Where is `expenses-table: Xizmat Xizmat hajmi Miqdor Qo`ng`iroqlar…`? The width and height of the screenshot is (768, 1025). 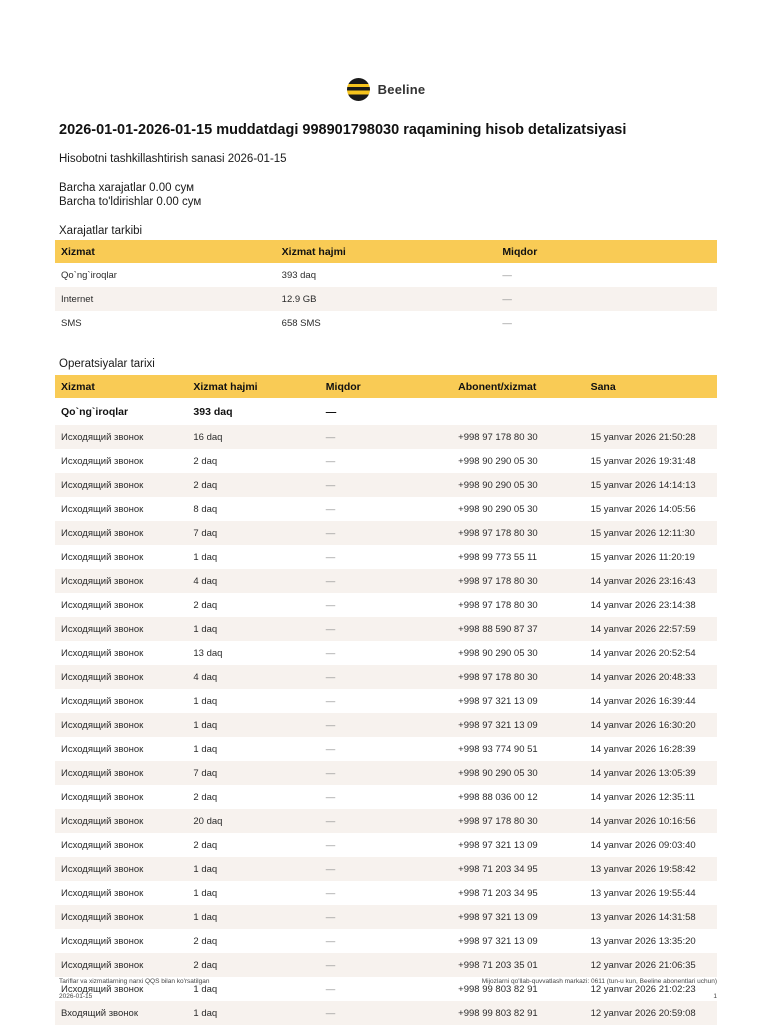 expenses-table: Xizmat Xizmat hajmi Miqdor Qo`ng`iroqlar… is located at coordinates (386, 287).